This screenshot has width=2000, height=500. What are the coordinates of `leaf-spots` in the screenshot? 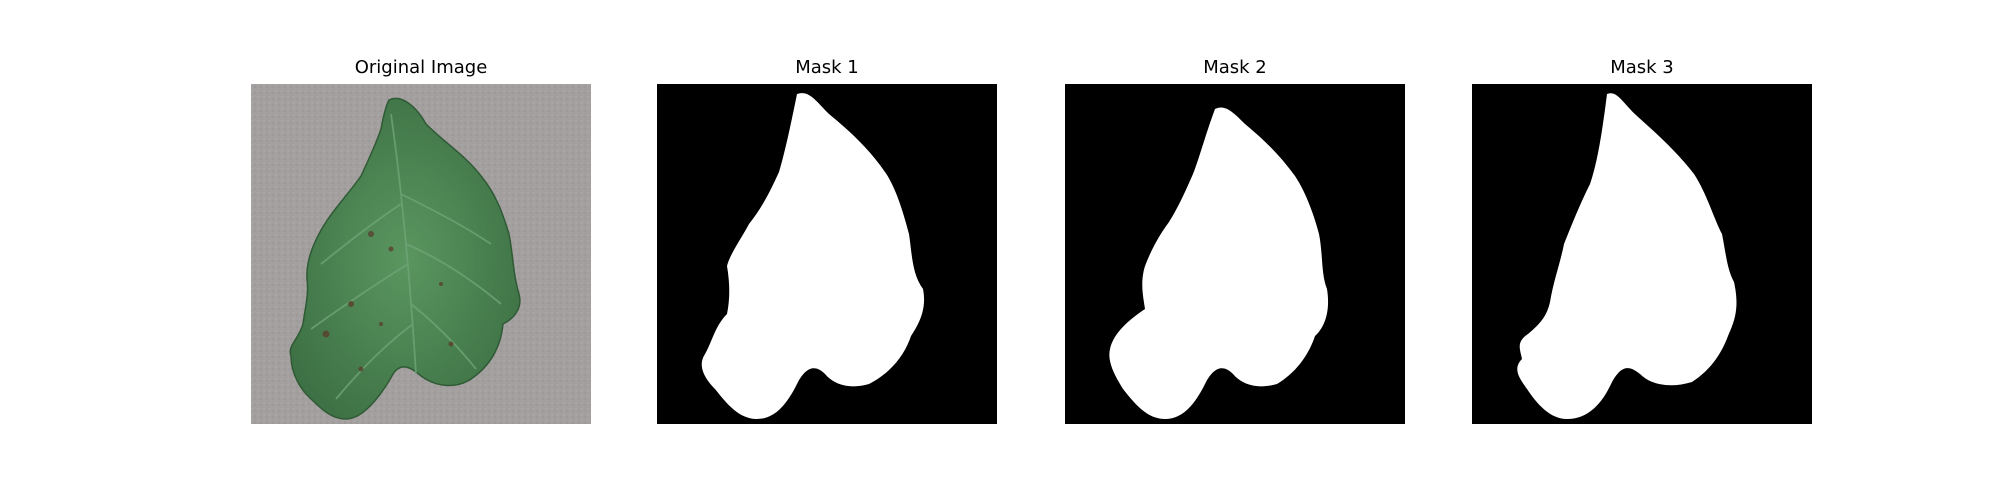 It's located at (388, 301).